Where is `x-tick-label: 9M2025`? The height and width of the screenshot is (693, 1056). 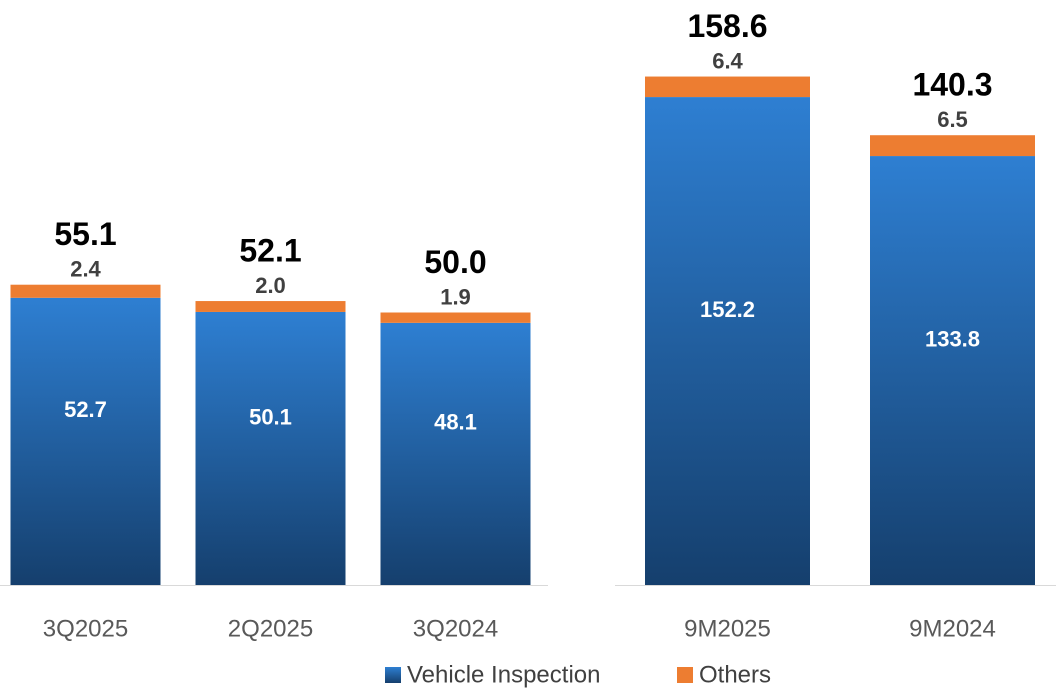
x-tick-label: 9M2025 is located at coordinates (727, 628).